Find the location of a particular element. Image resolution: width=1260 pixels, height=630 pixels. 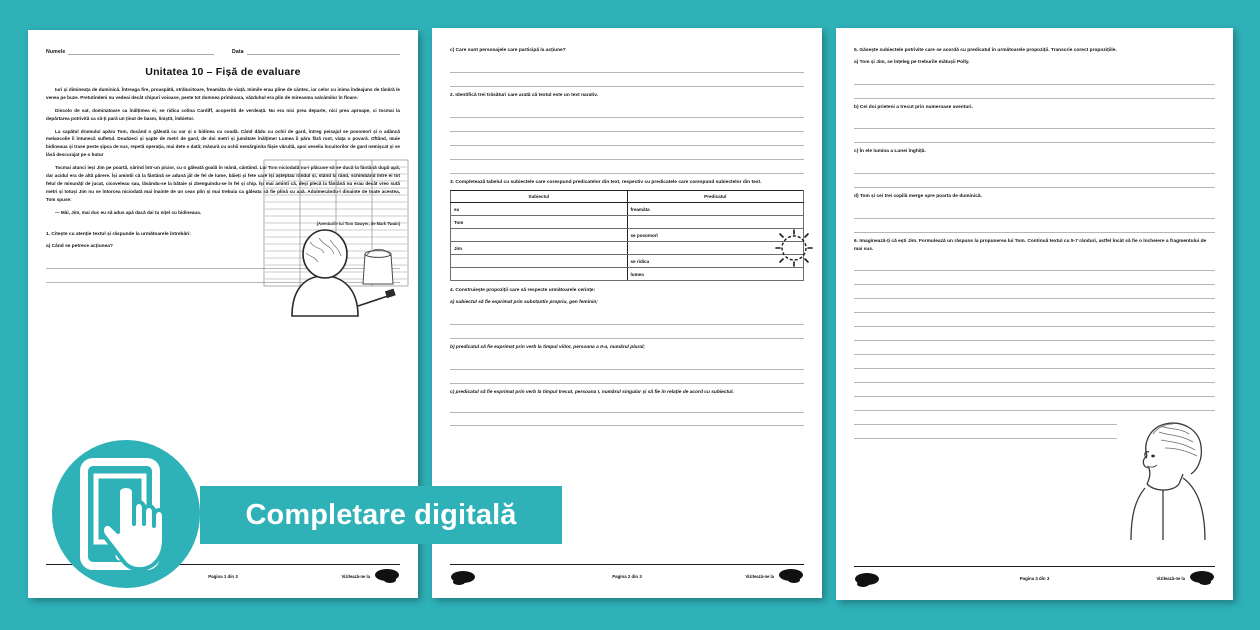

date-field-label: Data is located at coordinates (238, 51).